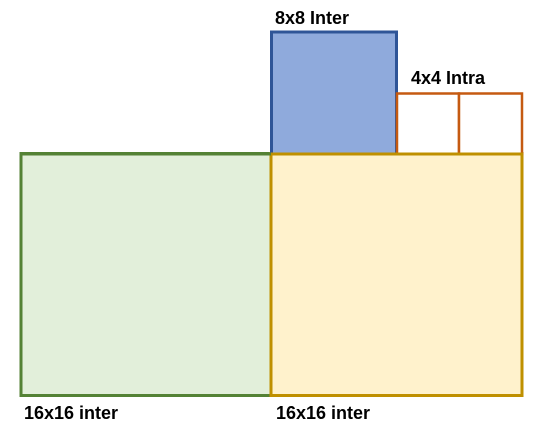 The image size is (544, 435). Describe the element at coordinates (448, 78) in the screenshot. I see `label-4x4-intra: 4x4 Intra` at that location.